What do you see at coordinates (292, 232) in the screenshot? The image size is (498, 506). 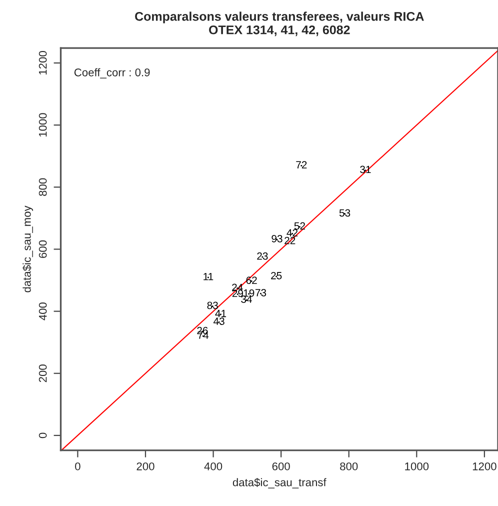 I see `annotation: 42` at bounding box center [292, 232].